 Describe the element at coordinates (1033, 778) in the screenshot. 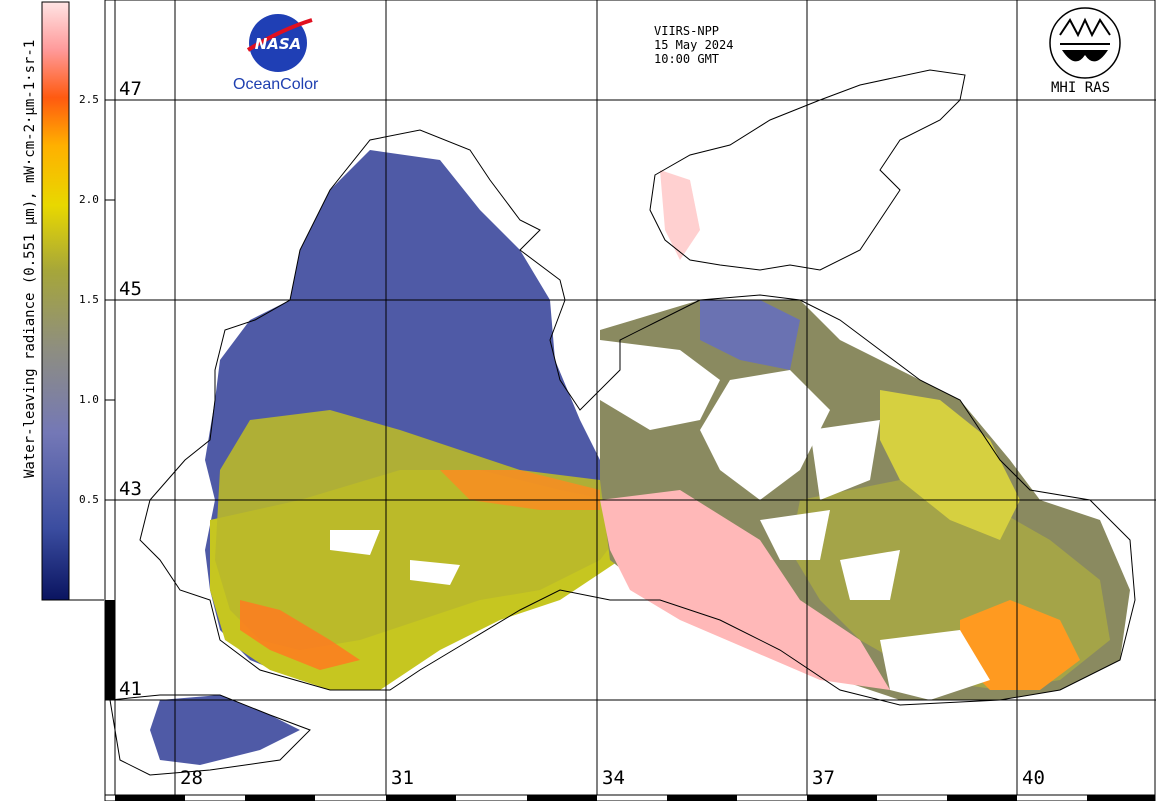

I see `longitude-label: 40` at that location.